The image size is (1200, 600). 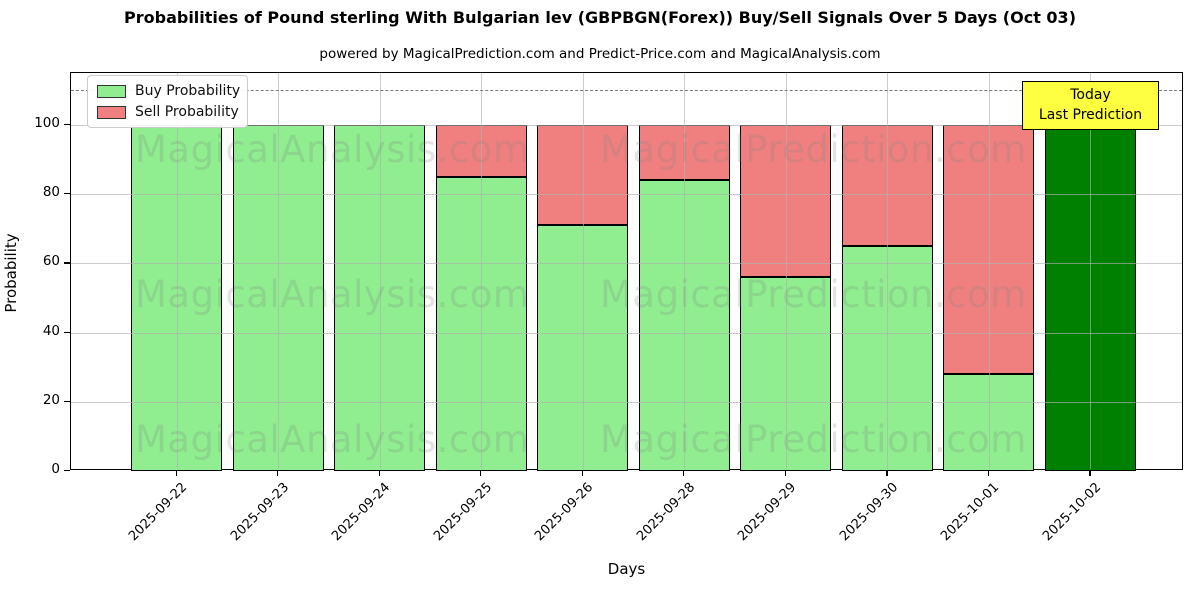 What do you see at coordinates (111, 91) in the screenshot?
I see `buy-swatch-icon` at bounding box center [111, 91].